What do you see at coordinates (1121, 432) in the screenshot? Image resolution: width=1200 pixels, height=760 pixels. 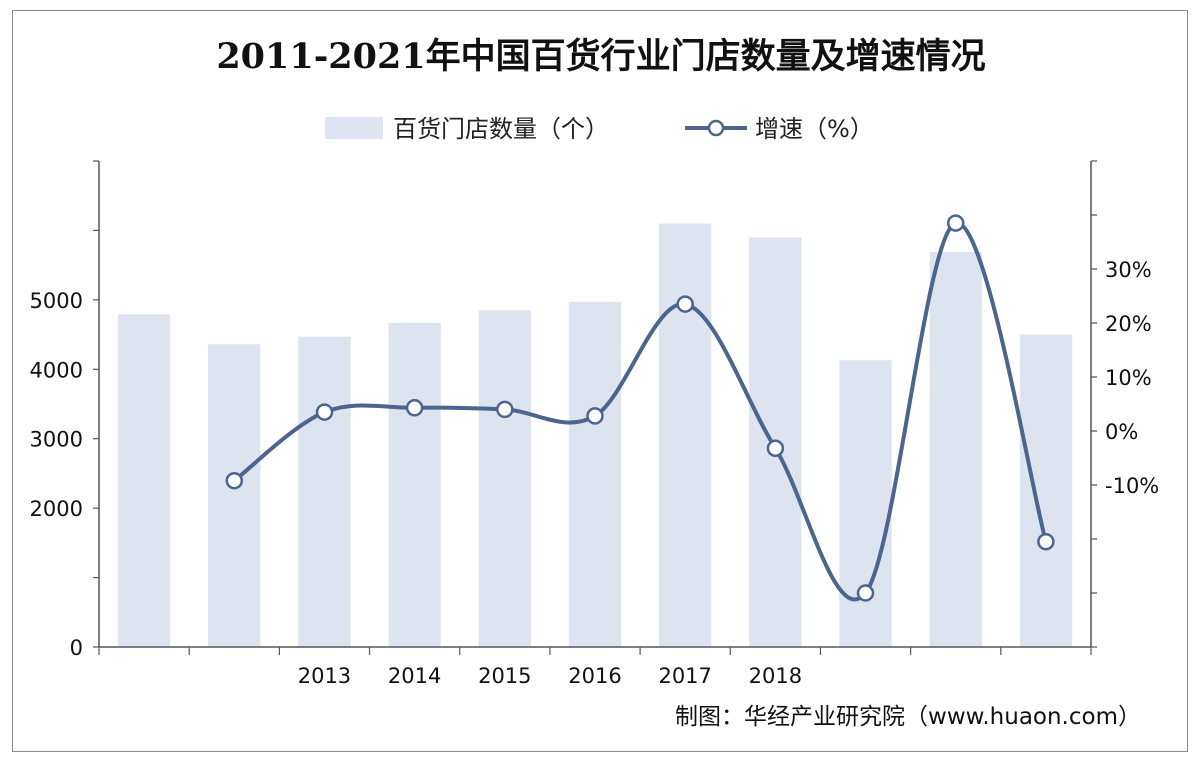 I see `y-right-tick-label-0: 0%` at bounding box center [1121, 432].